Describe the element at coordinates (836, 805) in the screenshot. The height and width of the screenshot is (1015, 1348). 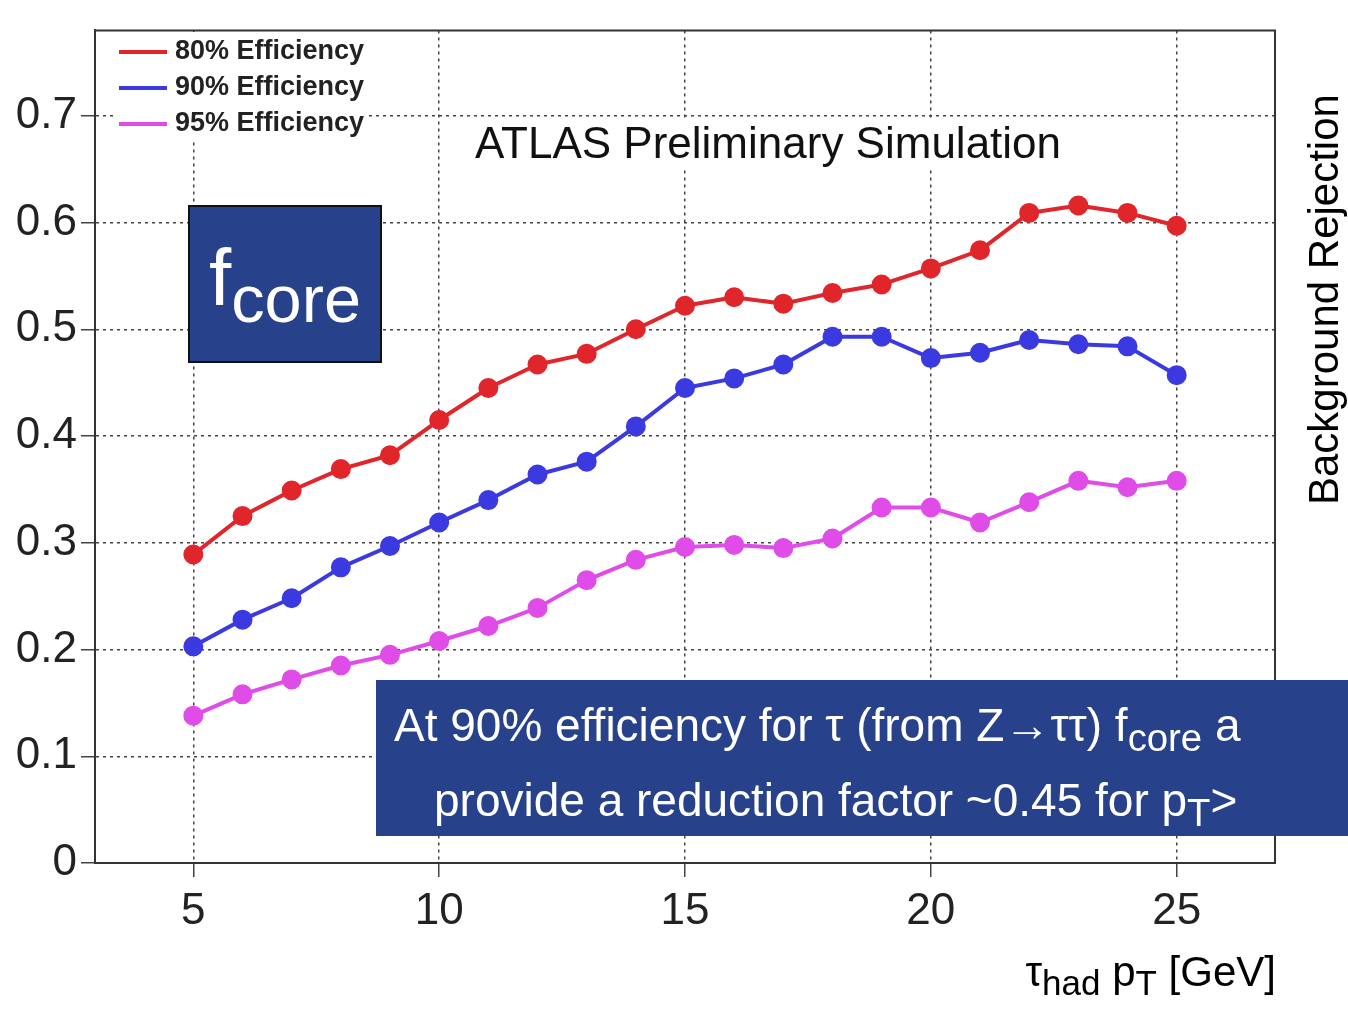
I see `annotation: provide a reduction factor ~0.45 for p$_{T}$>` at that location.